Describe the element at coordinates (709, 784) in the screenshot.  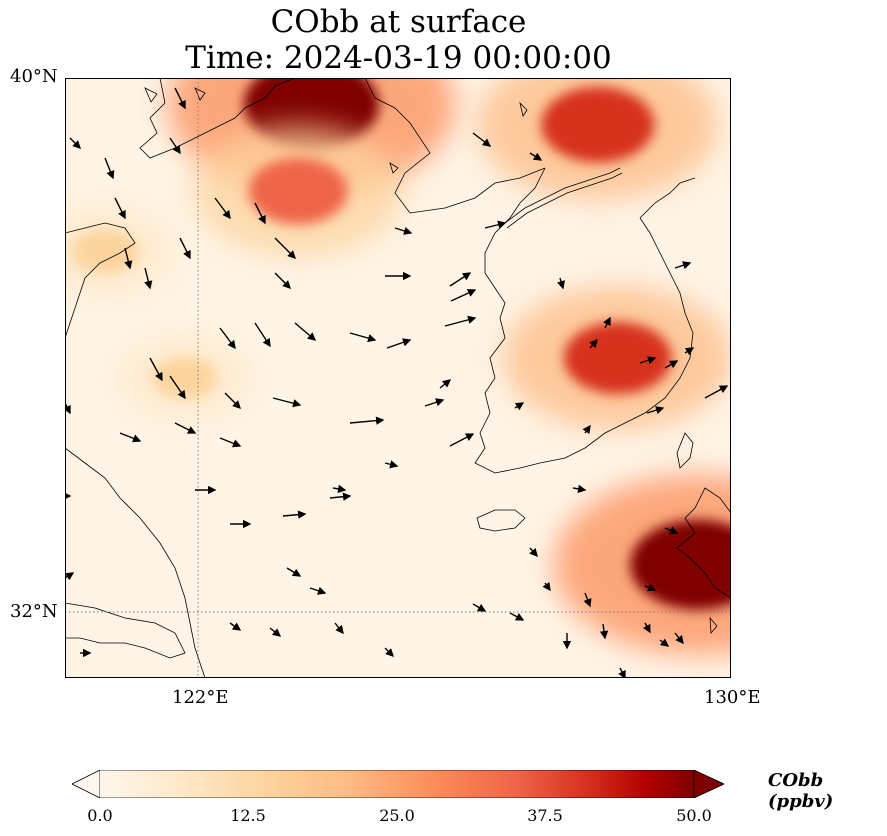
I see `colorbar-extend-high` at that location.